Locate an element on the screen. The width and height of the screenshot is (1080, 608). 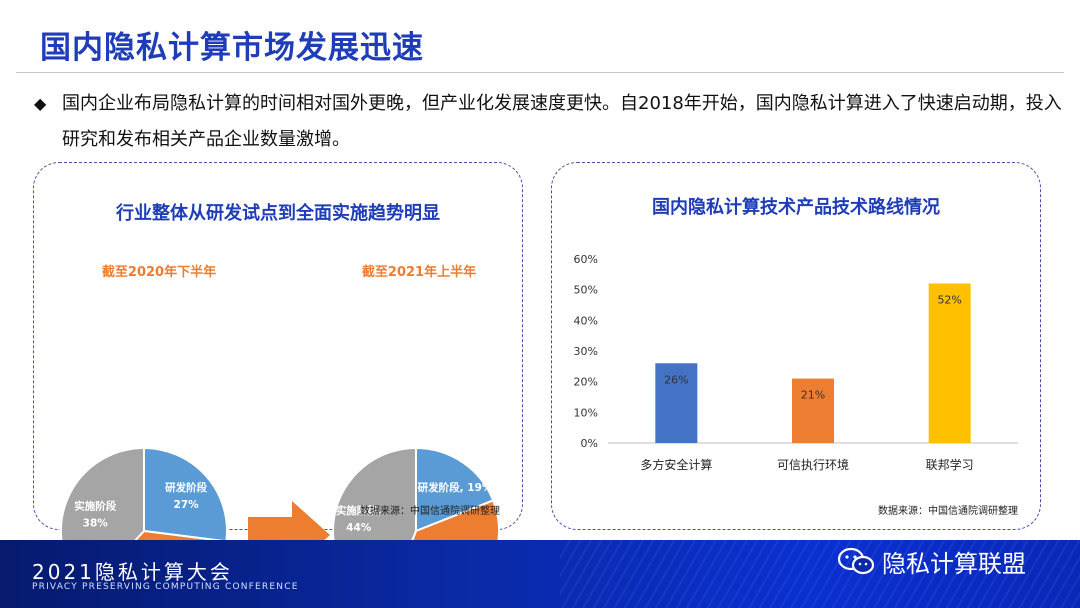
pie-slice-value: 44% is located at coordinates (359, 528).